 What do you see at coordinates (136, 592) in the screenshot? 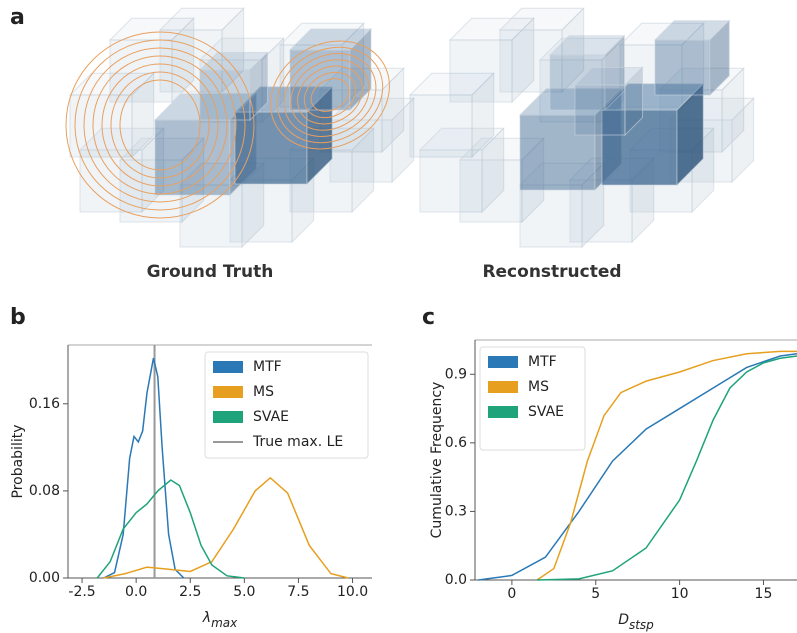
I see `x-tick-label: 0.0` at bounding box center [136, 592].